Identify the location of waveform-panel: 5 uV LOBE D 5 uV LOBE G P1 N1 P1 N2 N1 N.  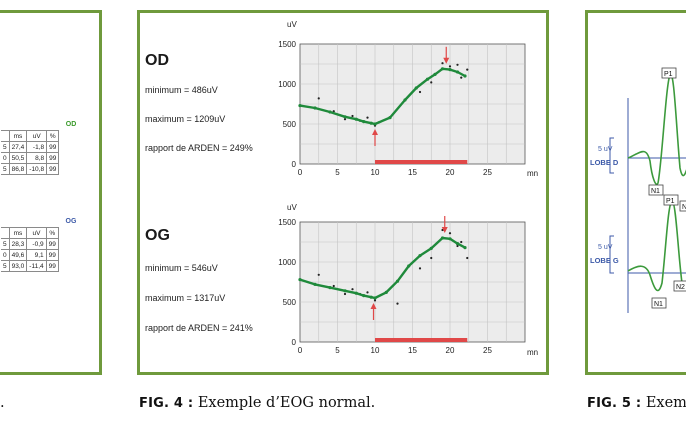
(638, 190).